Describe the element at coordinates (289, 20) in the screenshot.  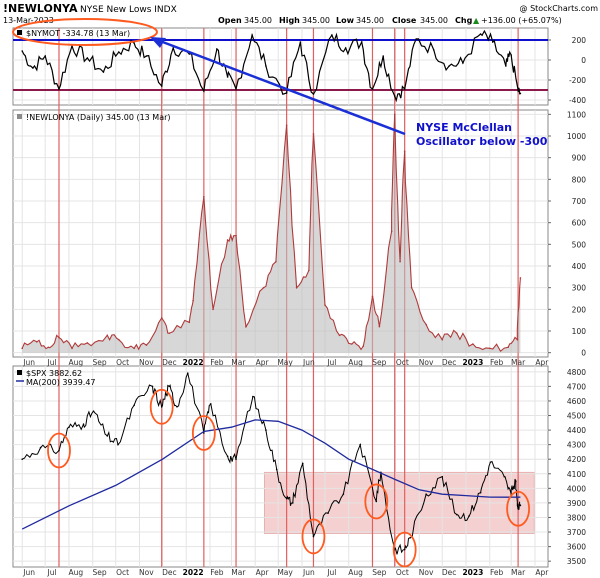
I see `header-high-label: High` at that location.